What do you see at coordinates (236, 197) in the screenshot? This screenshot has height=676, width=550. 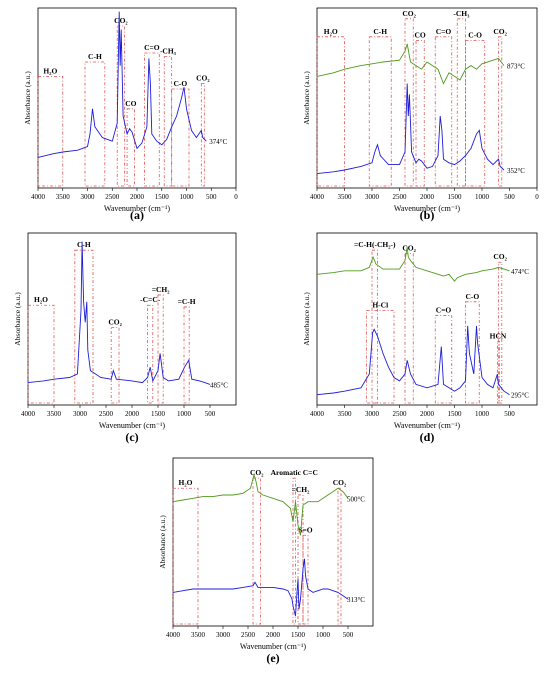 I see `x-tick-label: 0` at bounding box center [236, 197].